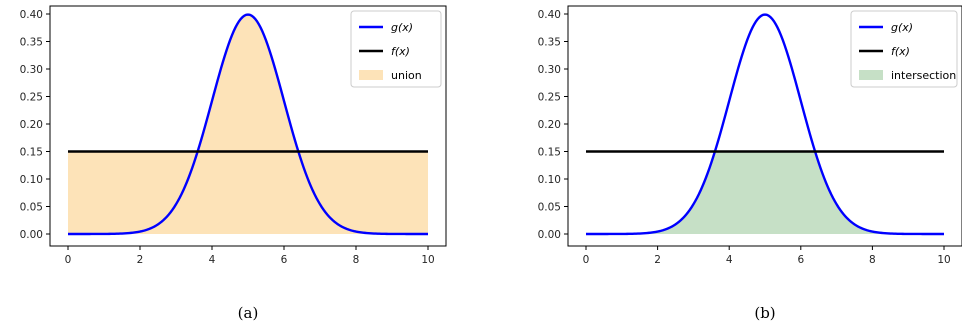  I want to click on legend: g(x) f(x) intersection, so click(904, 49).